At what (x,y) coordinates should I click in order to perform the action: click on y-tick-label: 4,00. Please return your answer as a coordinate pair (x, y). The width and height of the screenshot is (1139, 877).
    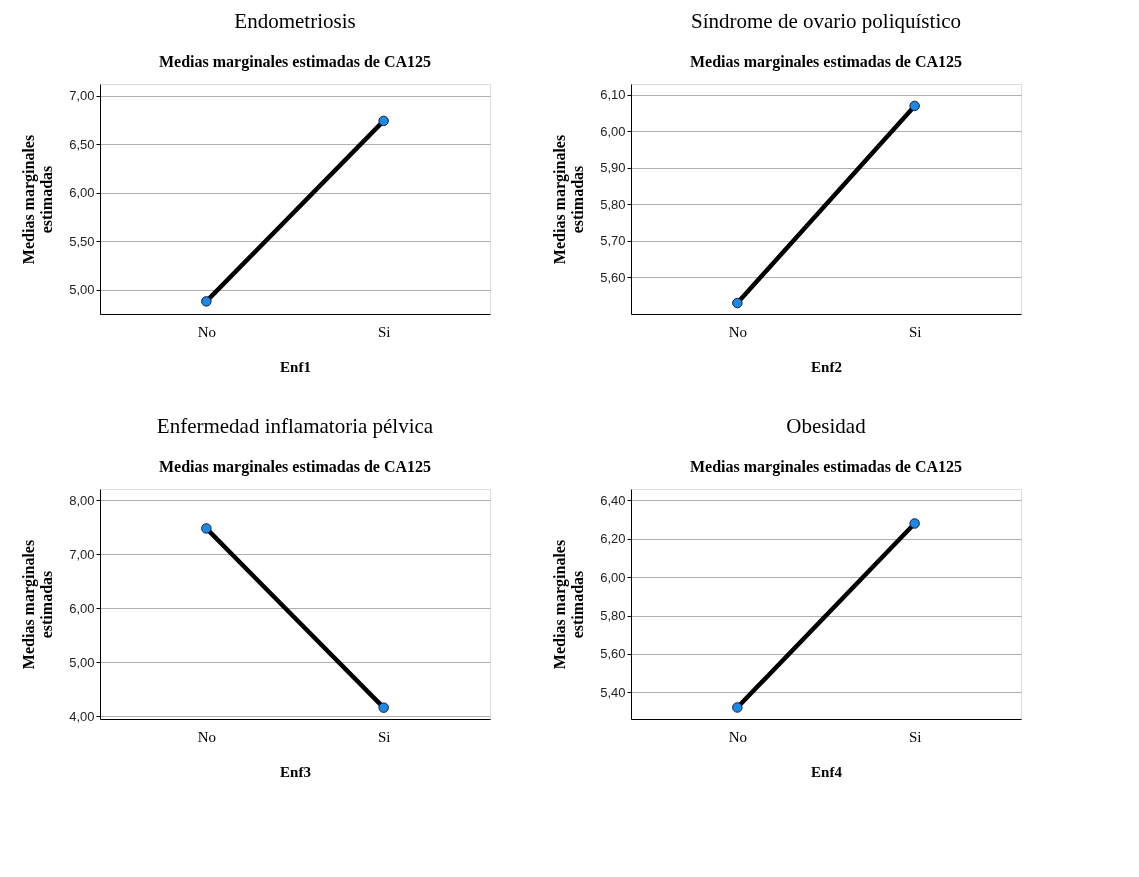
    Looking at the image, I should click on (82, 716).